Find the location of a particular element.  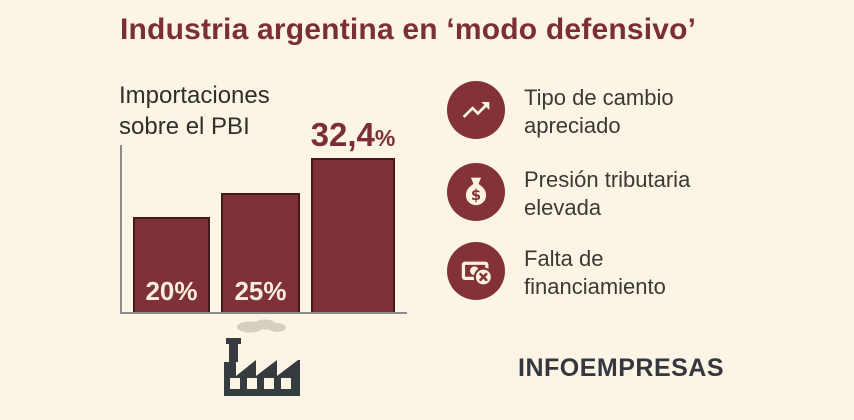

top-label-percent: % is located at coordinates (385, 138).